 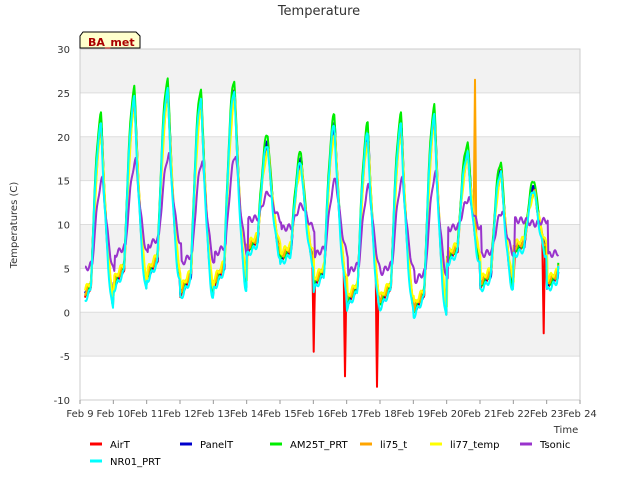 What do you see at coordinates (547, 414) in the screenshot?
I see `x-tick-label: Feb 23` at bounding box center [547, 414].